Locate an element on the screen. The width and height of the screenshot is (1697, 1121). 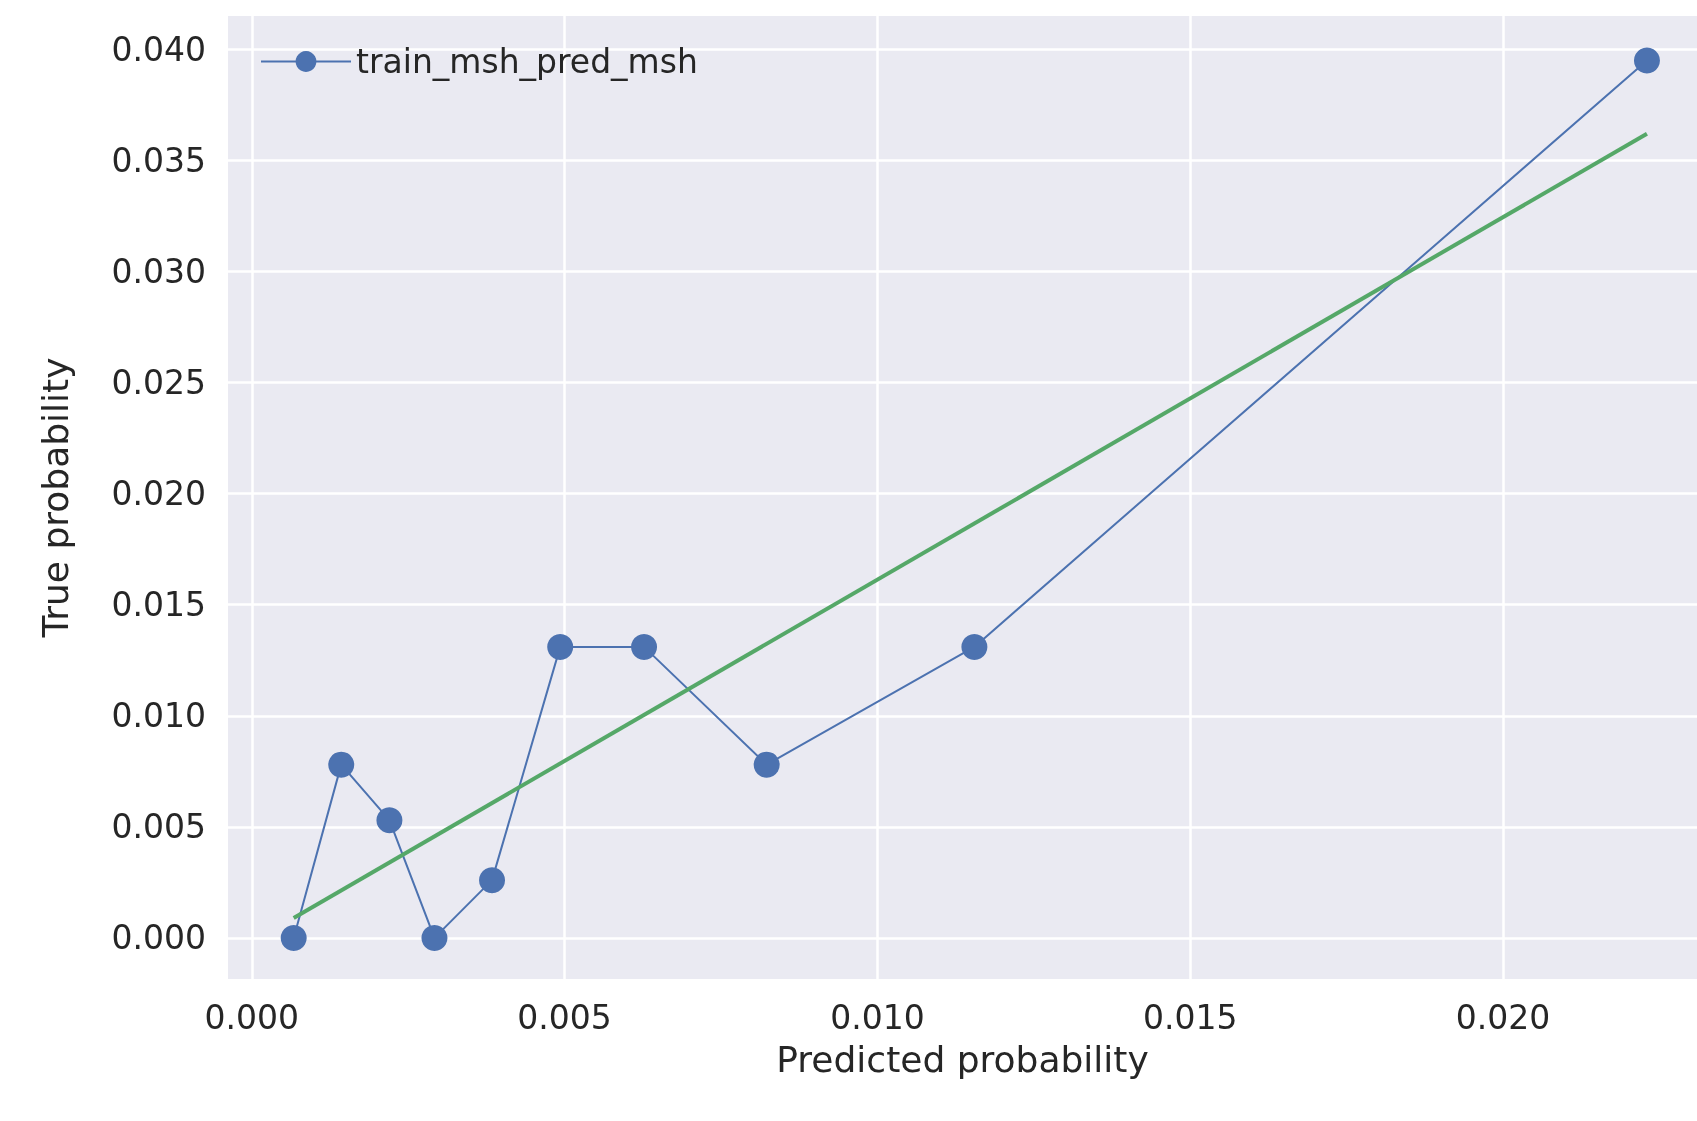
x-tick-label: 0.005 is located at coordinates (564, 1017).